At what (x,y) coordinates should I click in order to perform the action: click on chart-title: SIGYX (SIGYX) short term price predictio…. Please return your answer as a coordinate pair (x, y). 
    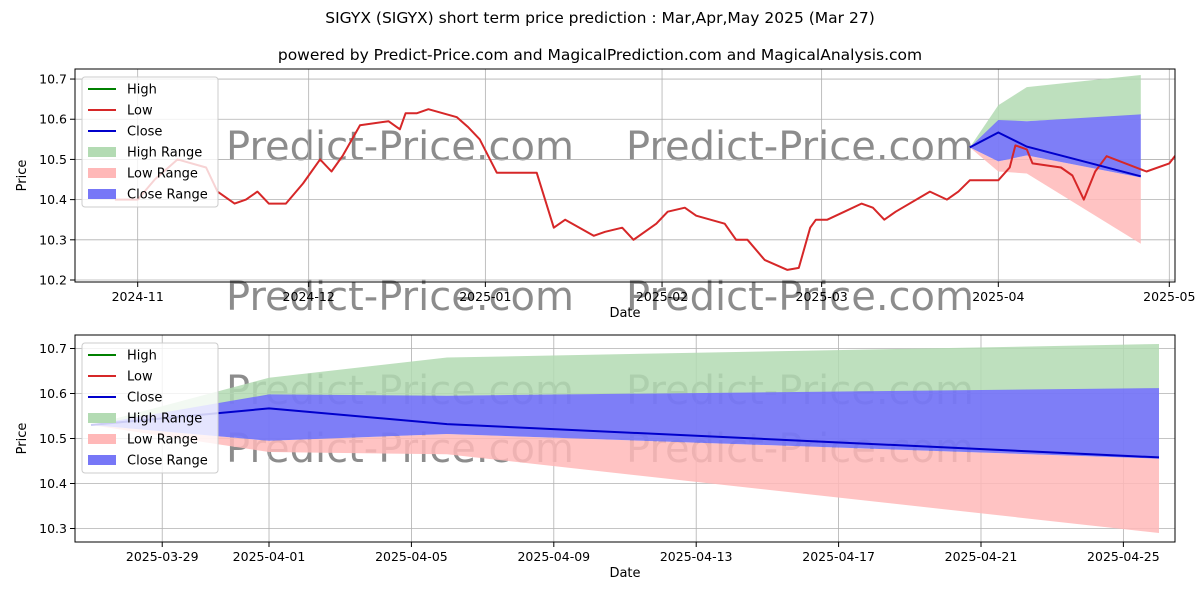
    Looking at the image, I should click on (600, 18).